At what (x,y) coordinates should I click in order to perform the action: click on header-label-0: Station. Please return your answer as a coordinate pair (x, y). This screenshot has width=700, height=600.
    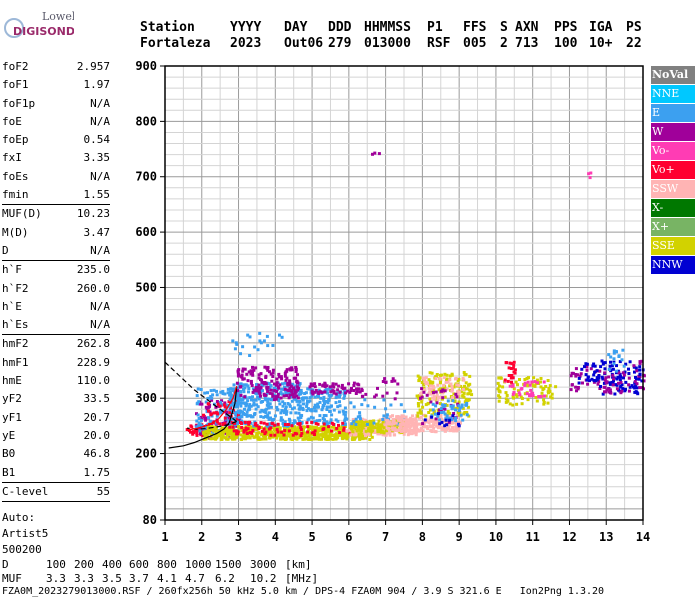
    Looking at the image, I should click on (167, 27).